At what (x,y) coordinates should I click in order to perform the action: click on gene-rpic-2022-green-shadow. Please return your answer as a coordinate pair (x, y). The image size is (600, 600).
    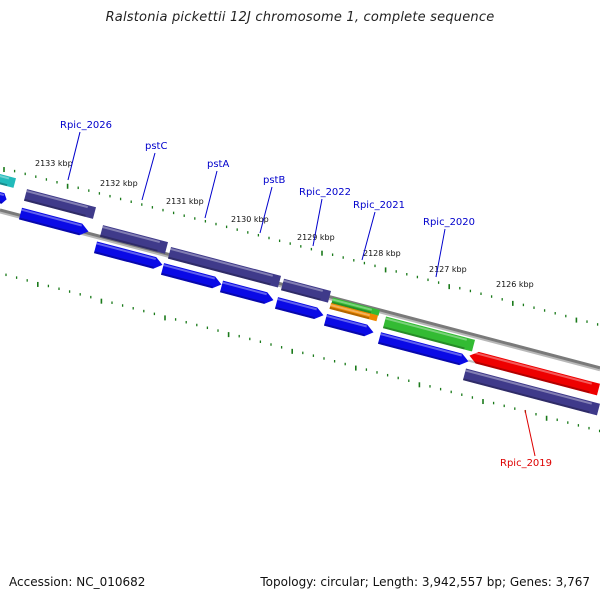
    Looking at the image, I should click on (351, 307).